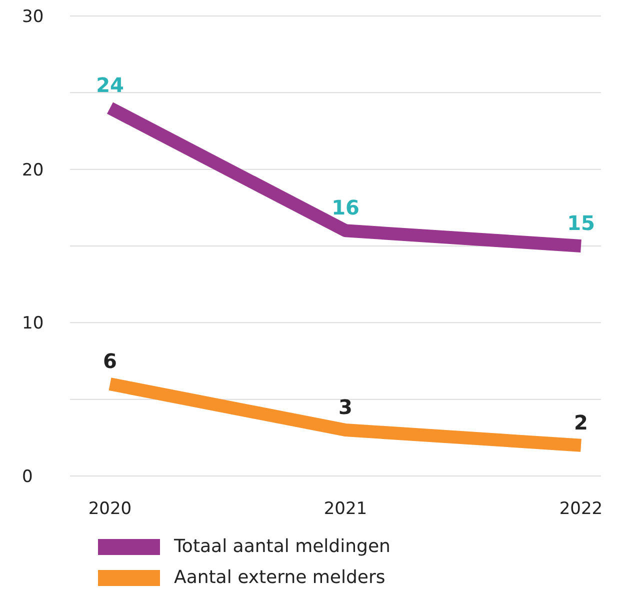 This screenshot has height=616, width=629. I want to click on x-tick-label: 2022, so click(581, 509).